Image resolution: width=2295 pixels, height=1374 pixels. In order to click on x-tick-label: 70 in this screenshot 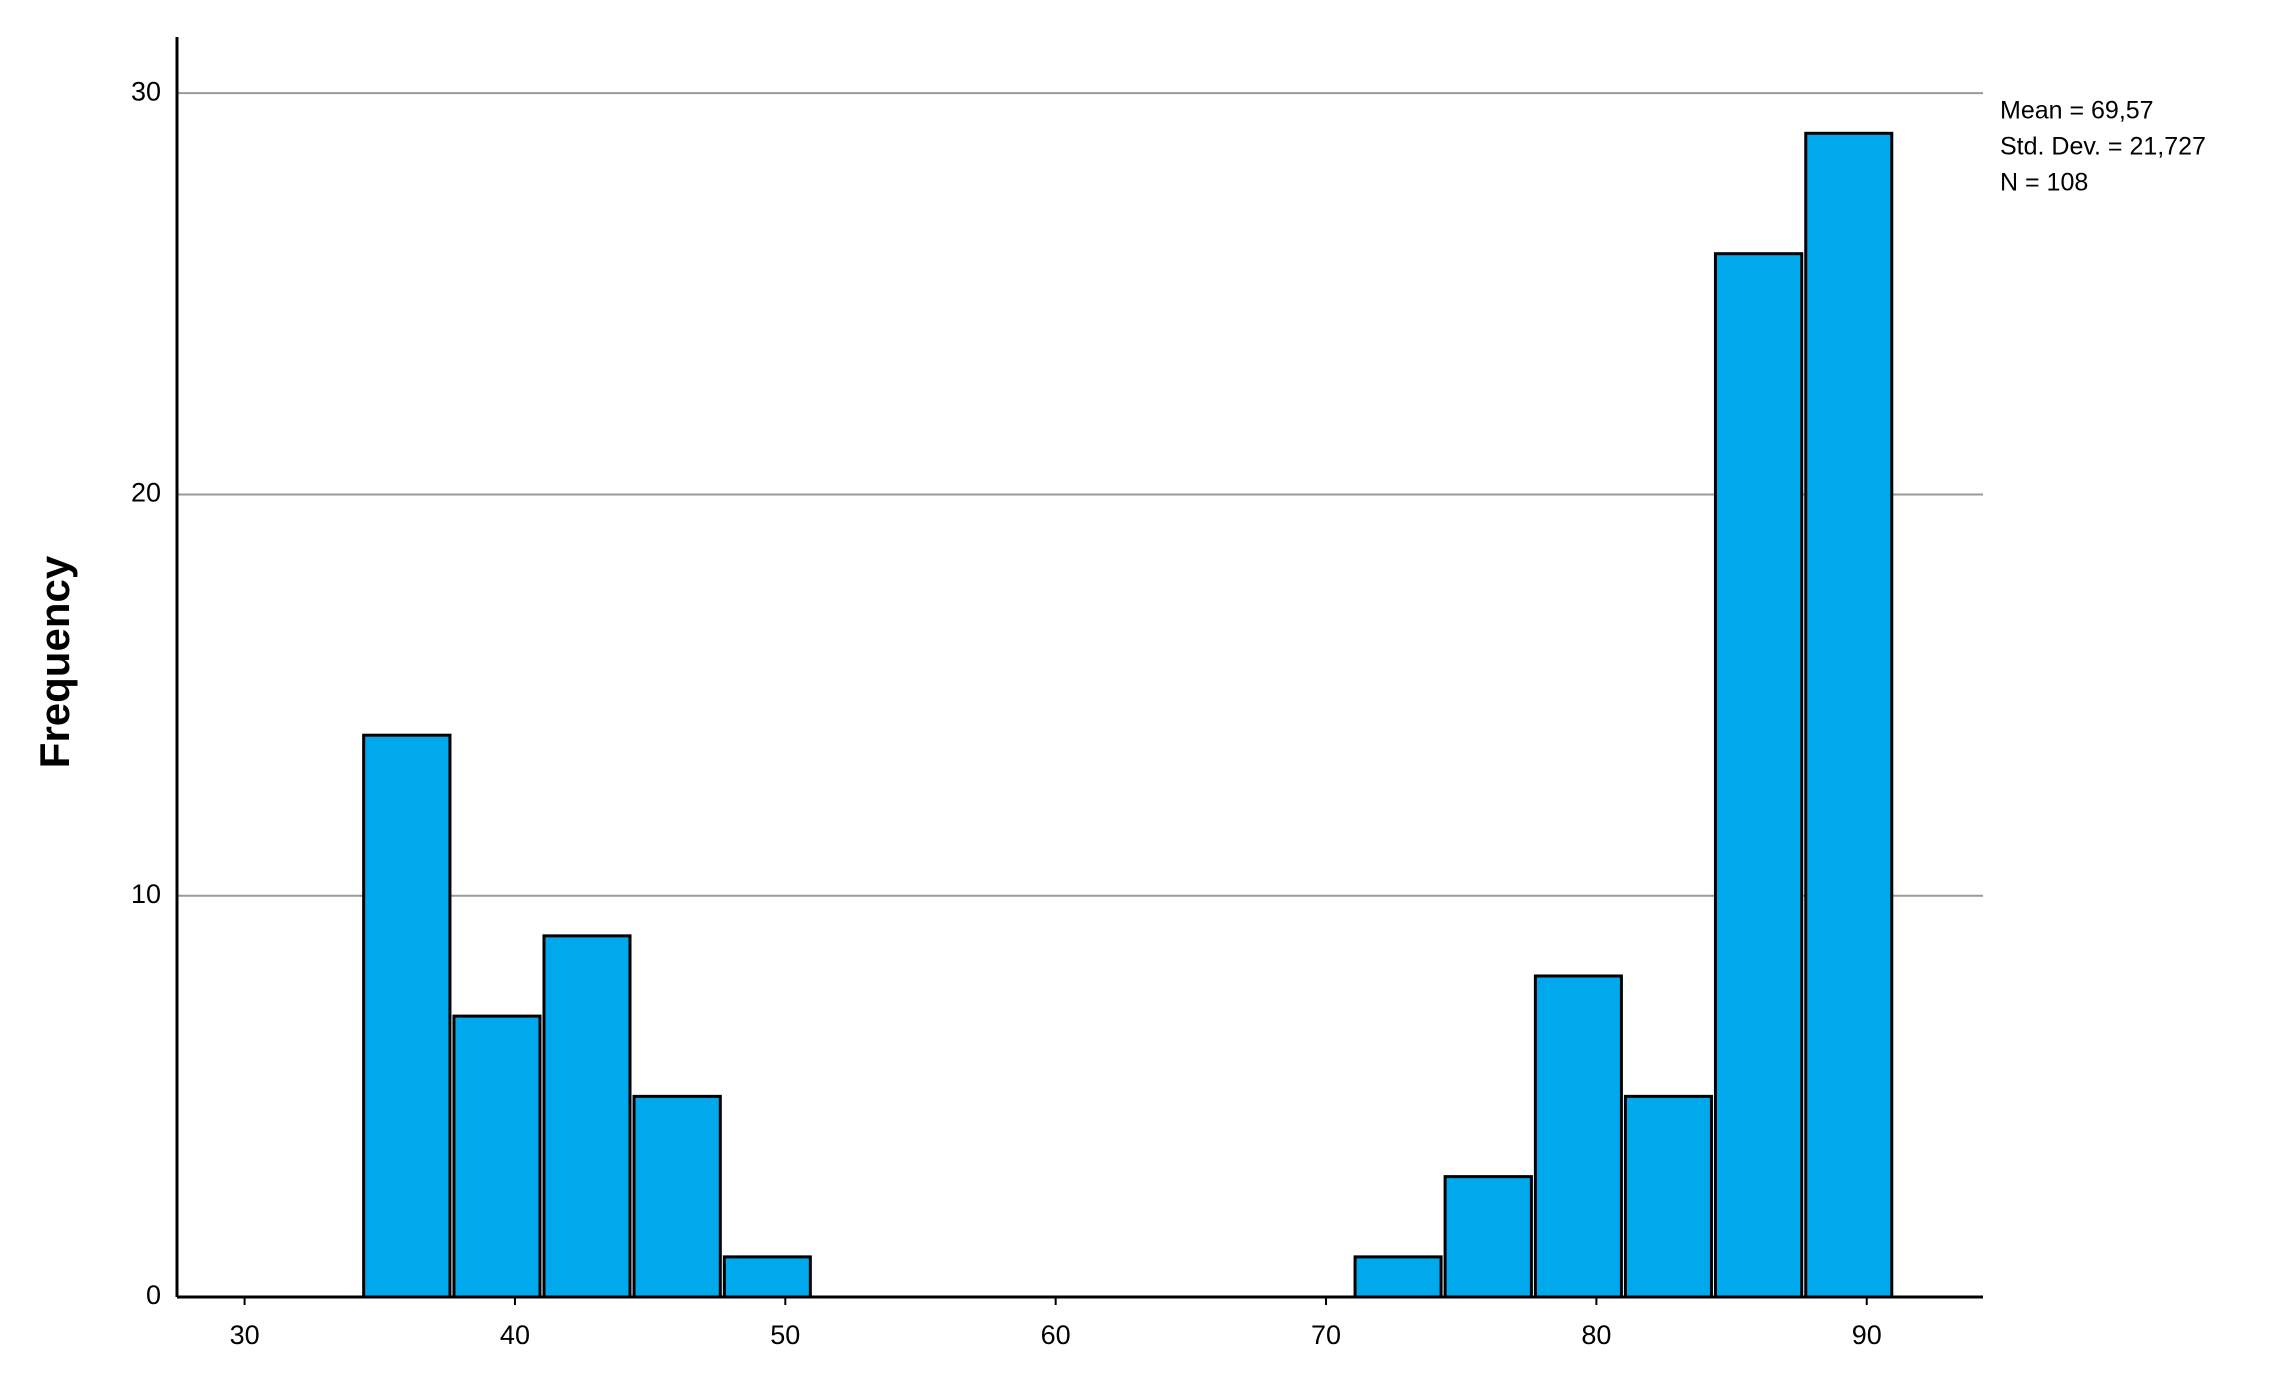, I will do `click(1326, 1335)`.